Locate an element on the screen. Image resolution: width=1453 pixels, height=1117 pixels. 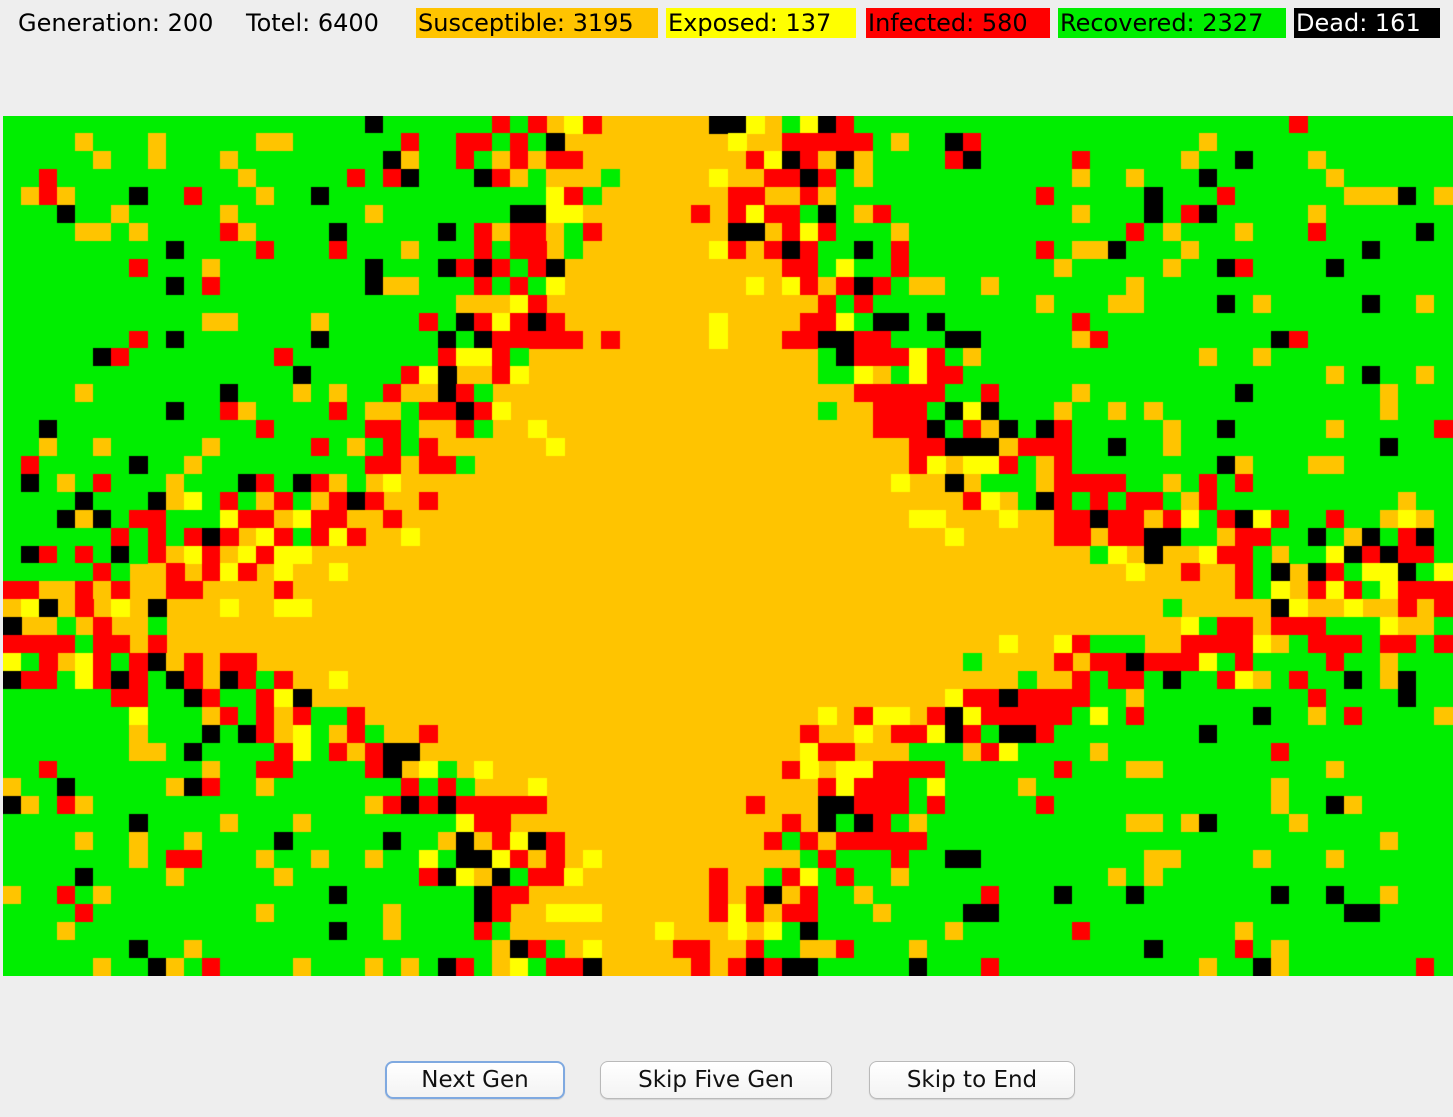
dead-count-badge: Dead: 161 is located at coordinates (1367, 23).